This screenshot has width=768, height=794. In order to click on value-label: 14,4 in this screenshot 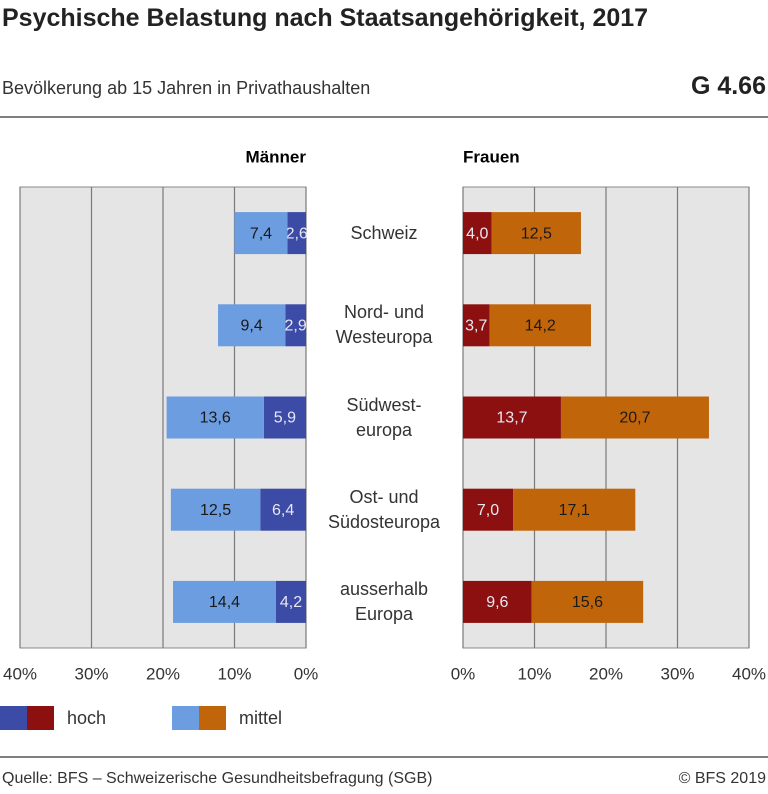, I will do `click(224, 602)`.